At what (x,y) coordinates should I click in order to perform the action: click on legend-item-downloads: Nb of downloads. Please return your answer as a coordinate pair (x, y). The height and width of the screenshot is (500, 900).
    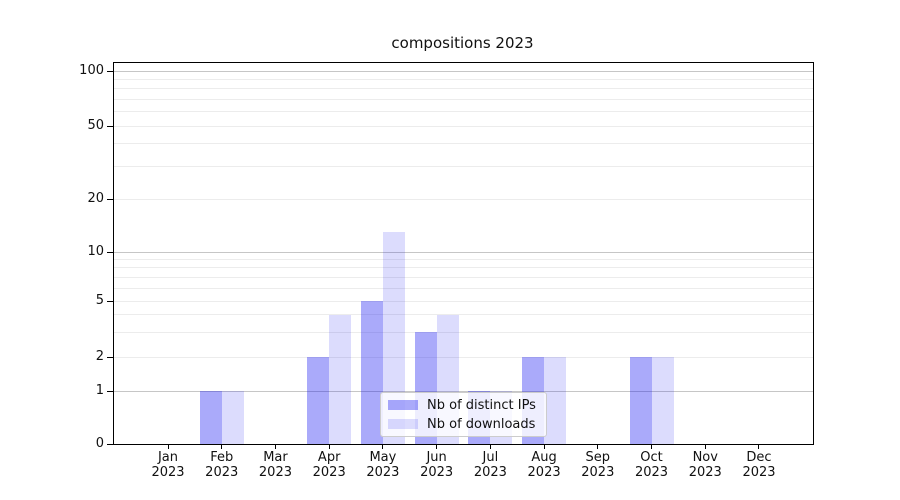
    Looking at the image, I should click on (463, 424).